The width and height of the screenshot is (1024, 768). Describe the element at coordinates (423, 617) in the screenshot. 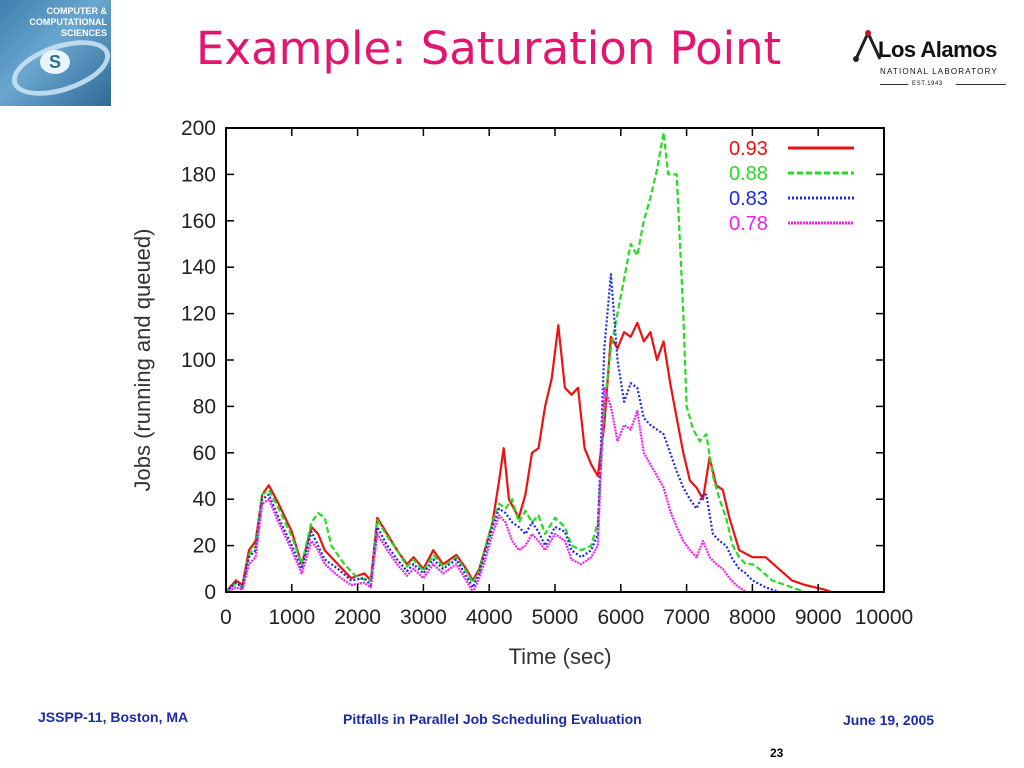

I see `x-tick-label: 3000` at that location.